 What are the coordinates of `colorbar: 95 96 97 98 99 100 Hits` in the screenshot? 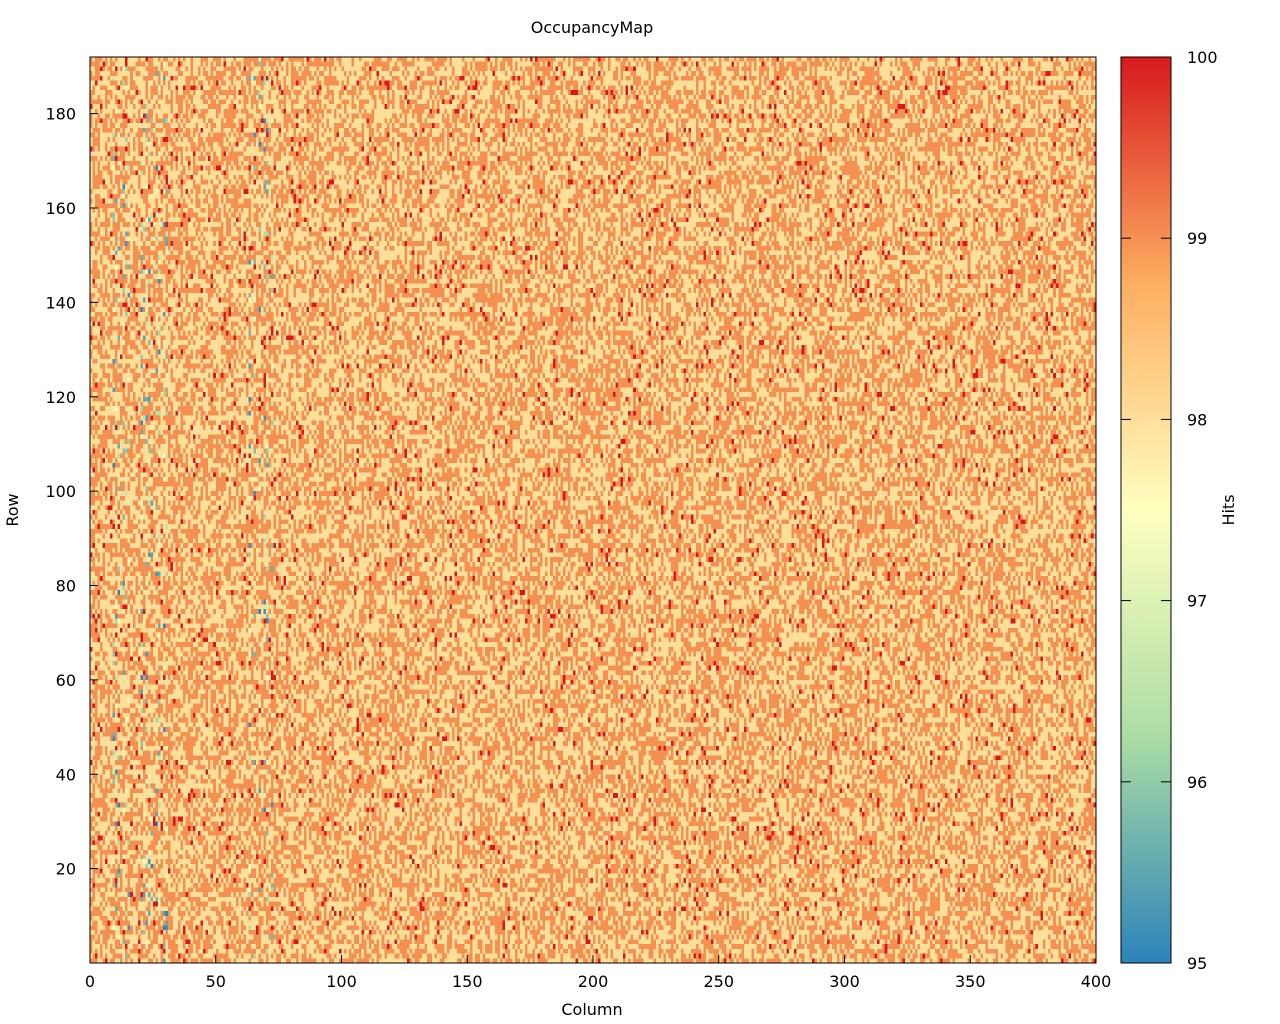 It's located at (1179, 510).